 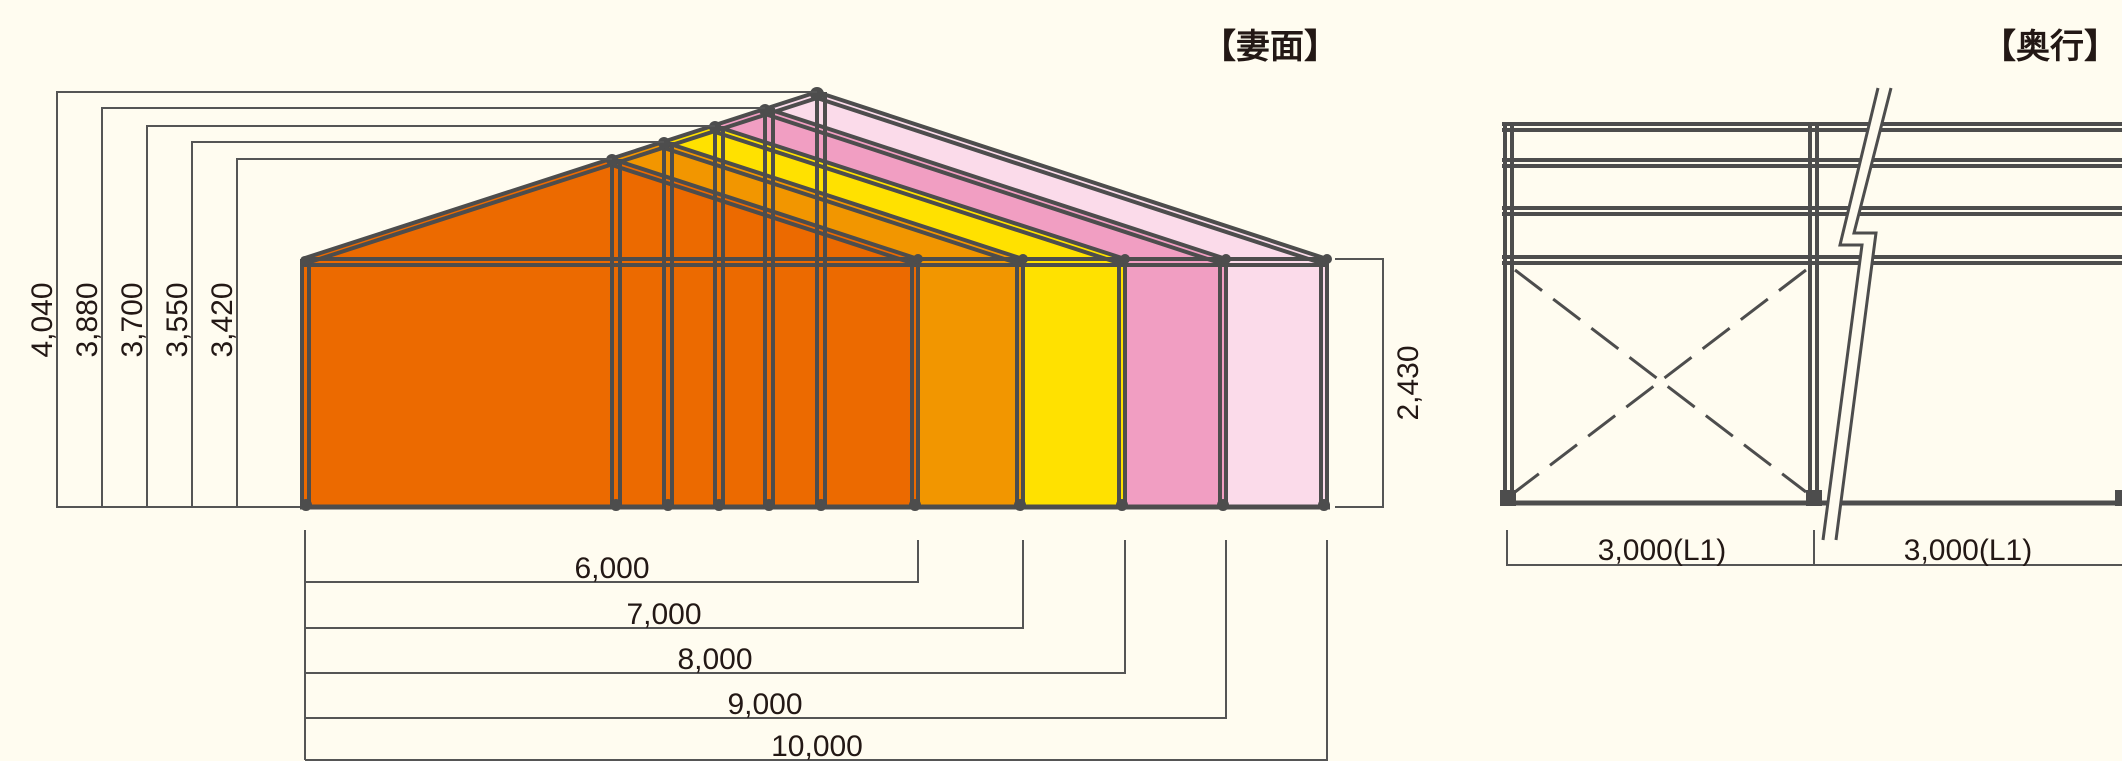 I want to click on depth-view-title: 【奥行】, so click(x=2050, y=47).